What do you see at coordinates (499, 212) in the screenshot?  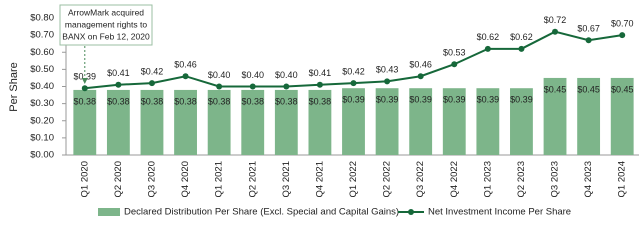 I see `legend-label: Net Investment Income Per Share` at bounding box center [499, 212].